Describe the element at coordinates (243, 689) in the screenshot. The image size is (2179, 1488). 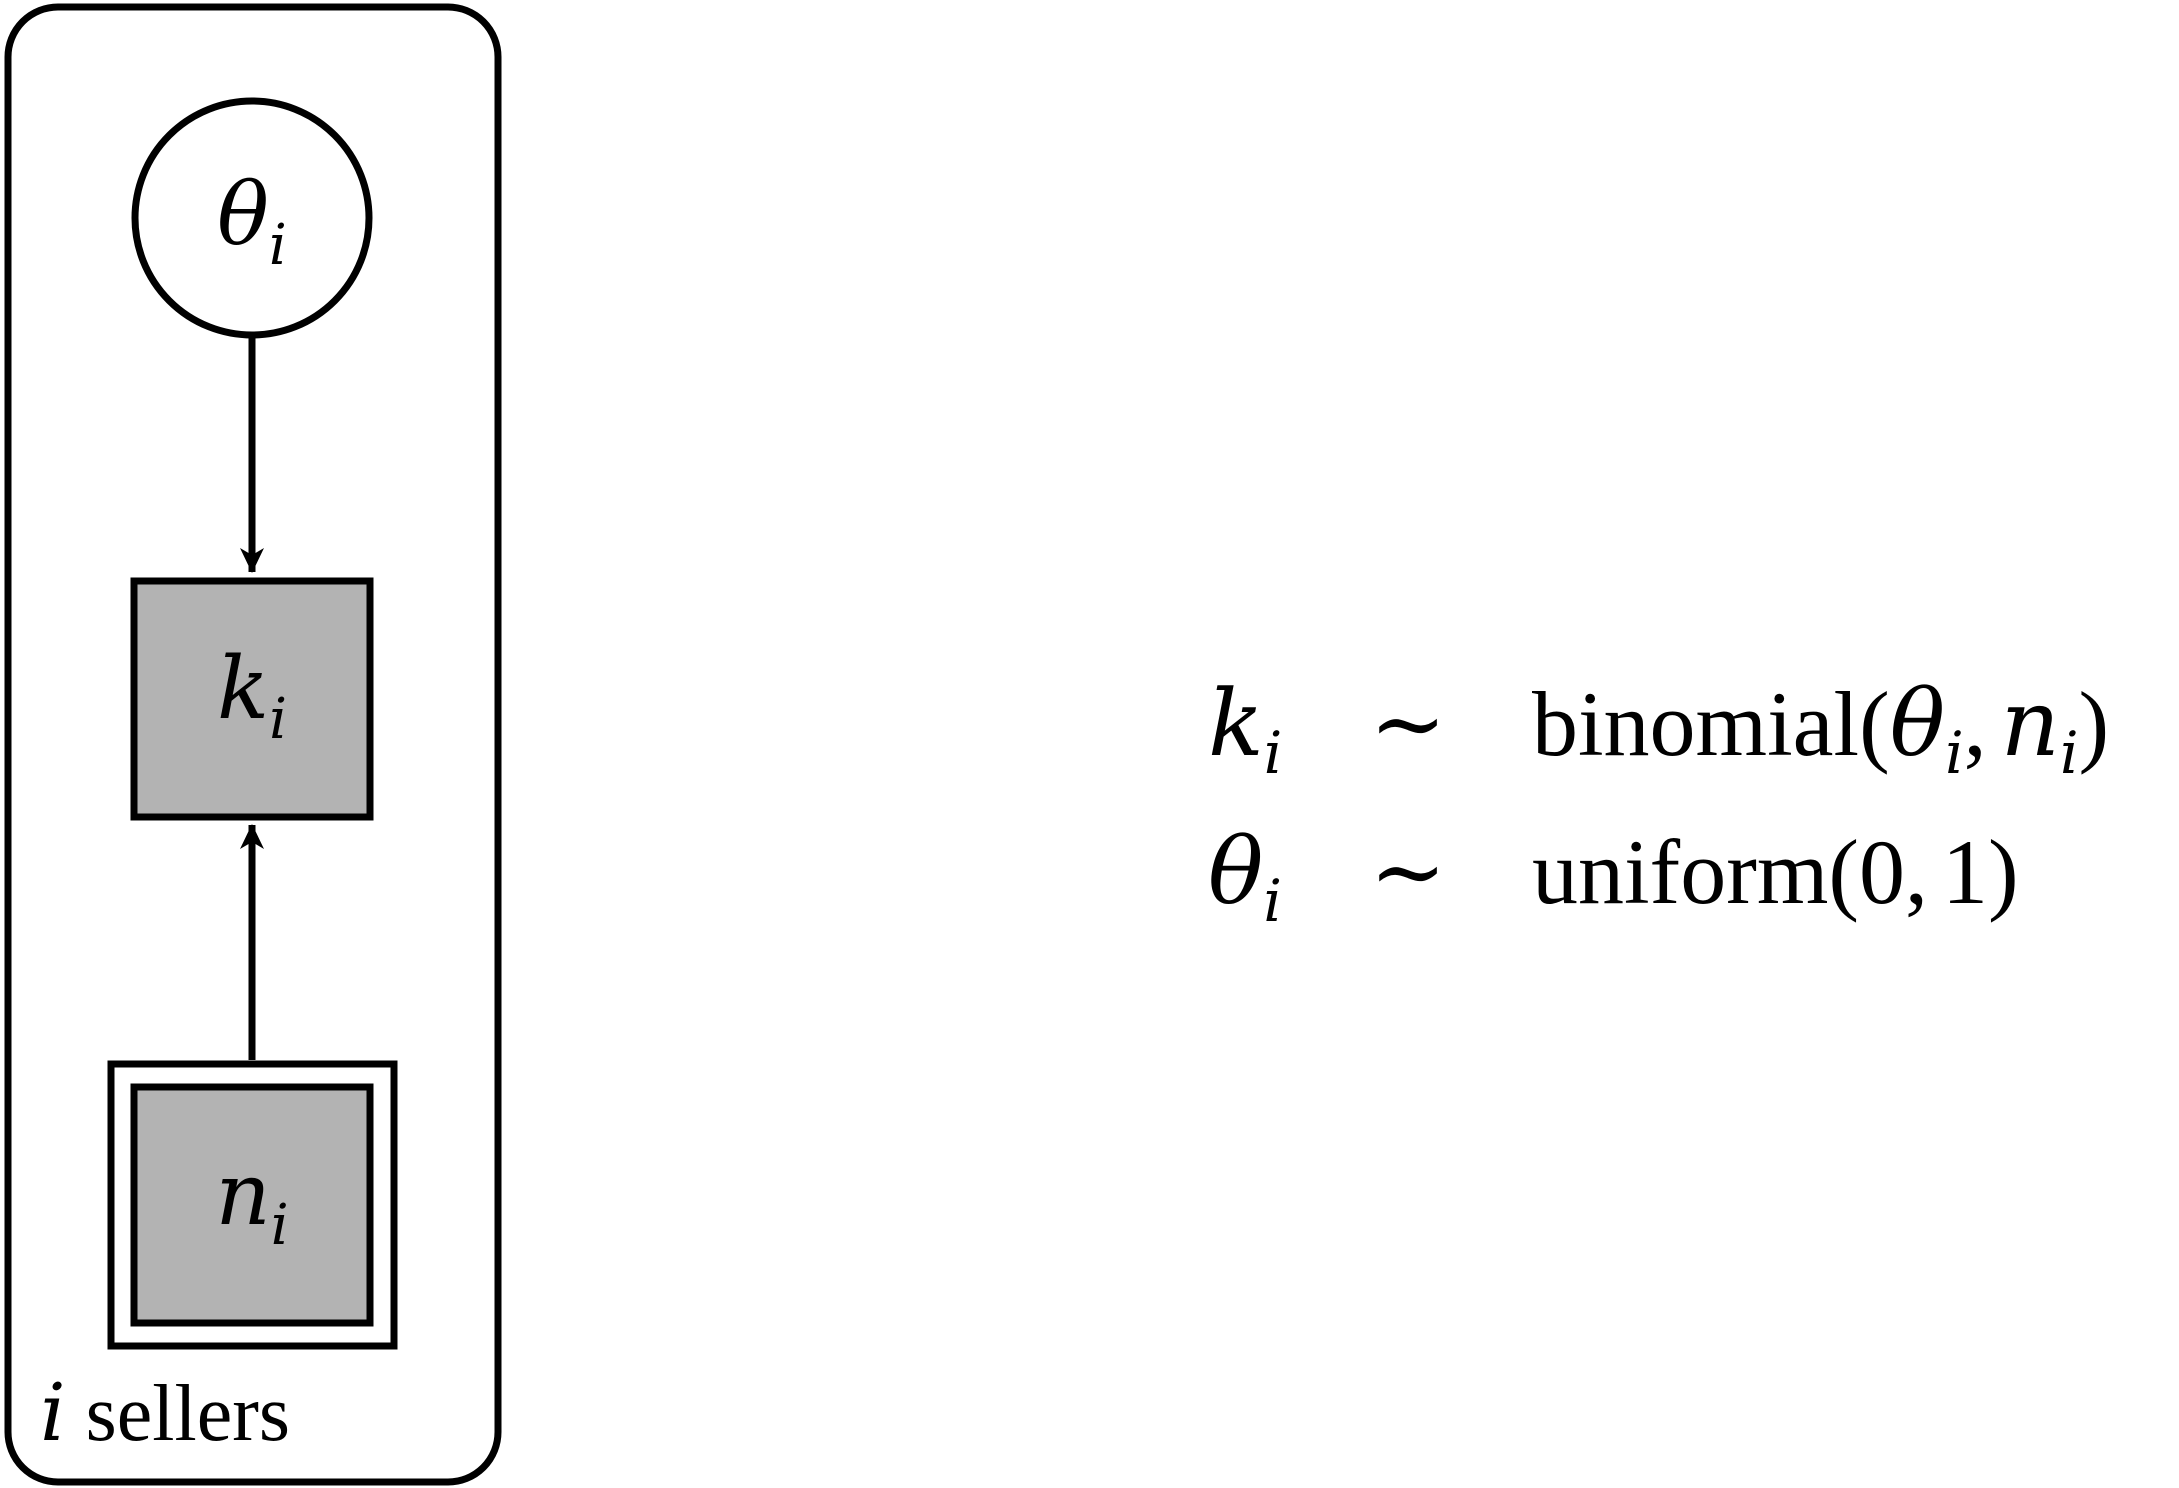
I see `node-k-symbol: k` at that location.